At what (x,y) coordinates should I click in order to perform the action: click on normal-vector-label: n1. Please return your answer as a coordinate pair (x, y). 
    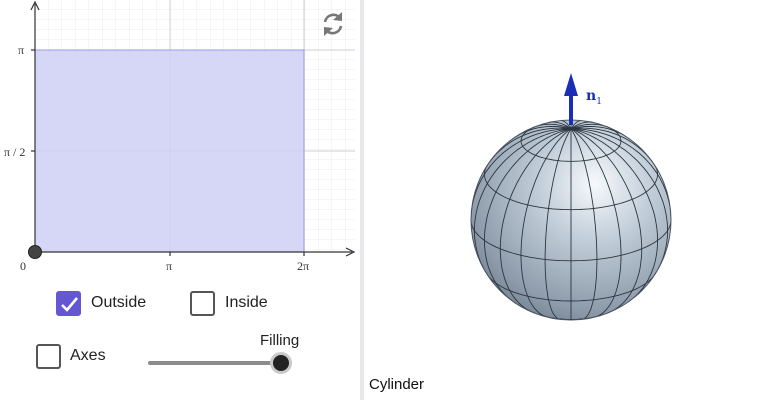
    Looking at the image, I should click on (594, 97).